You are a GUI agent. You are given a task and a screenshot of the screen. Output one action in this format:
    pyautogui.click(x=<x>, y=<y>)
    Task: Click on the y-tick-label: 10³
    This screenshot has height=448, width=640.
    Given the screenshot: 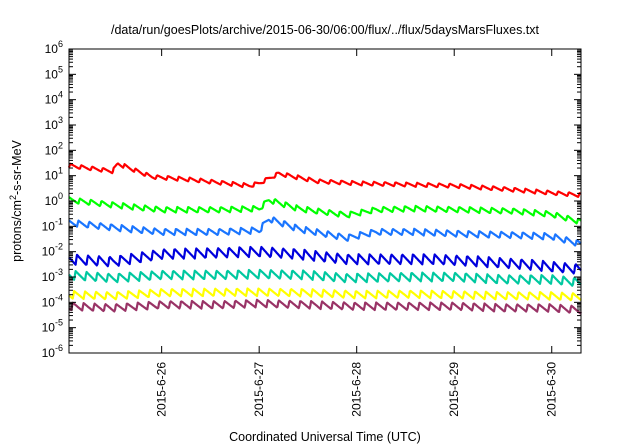 What is the action you would take?
    pyautogui.click(x=54, y=123)
    